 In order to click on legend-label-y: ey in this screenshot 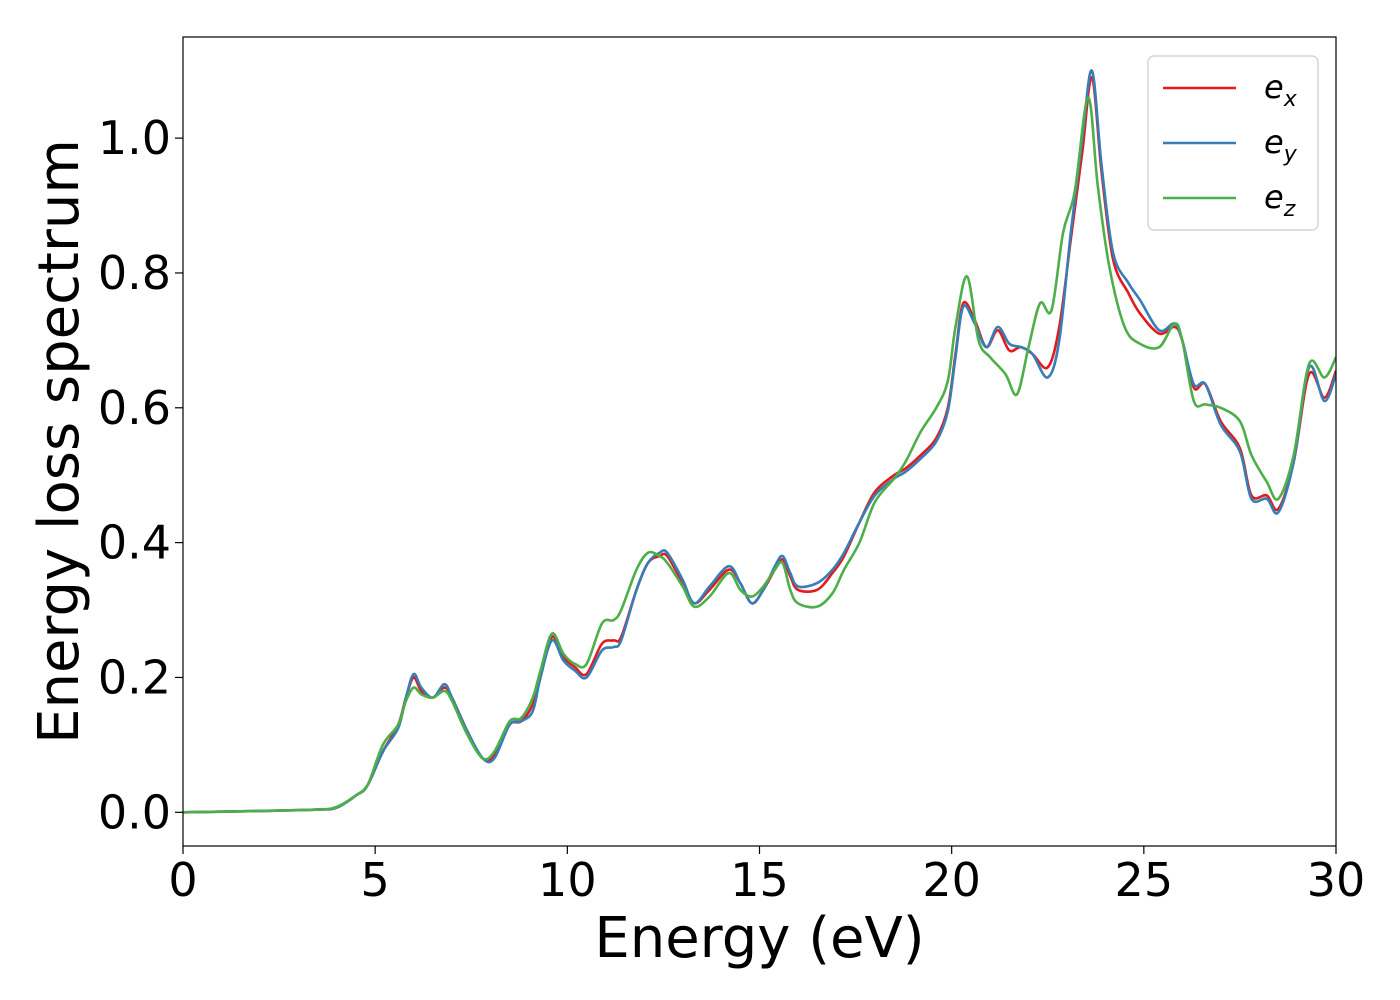, I will do `click(1281, 145)`.